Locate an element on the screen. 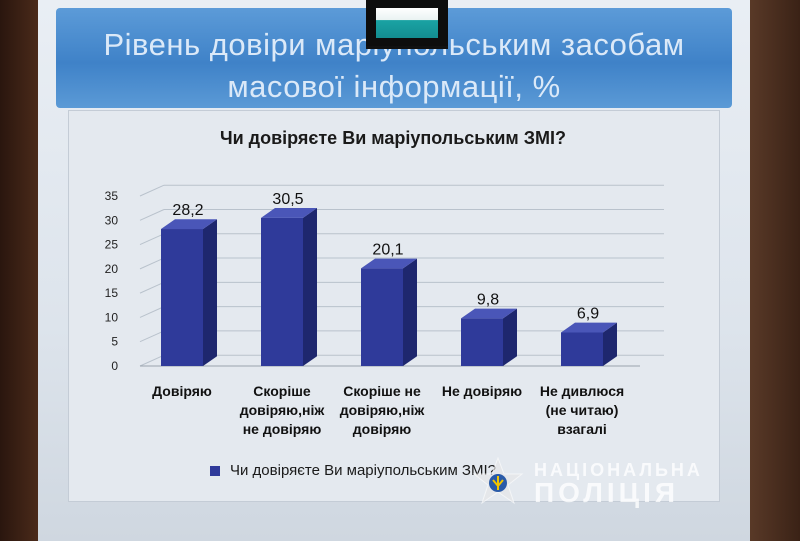 This screenshot has height=541, width=800. x-tick-label: Скоріше is located at coordinates (282, 391).